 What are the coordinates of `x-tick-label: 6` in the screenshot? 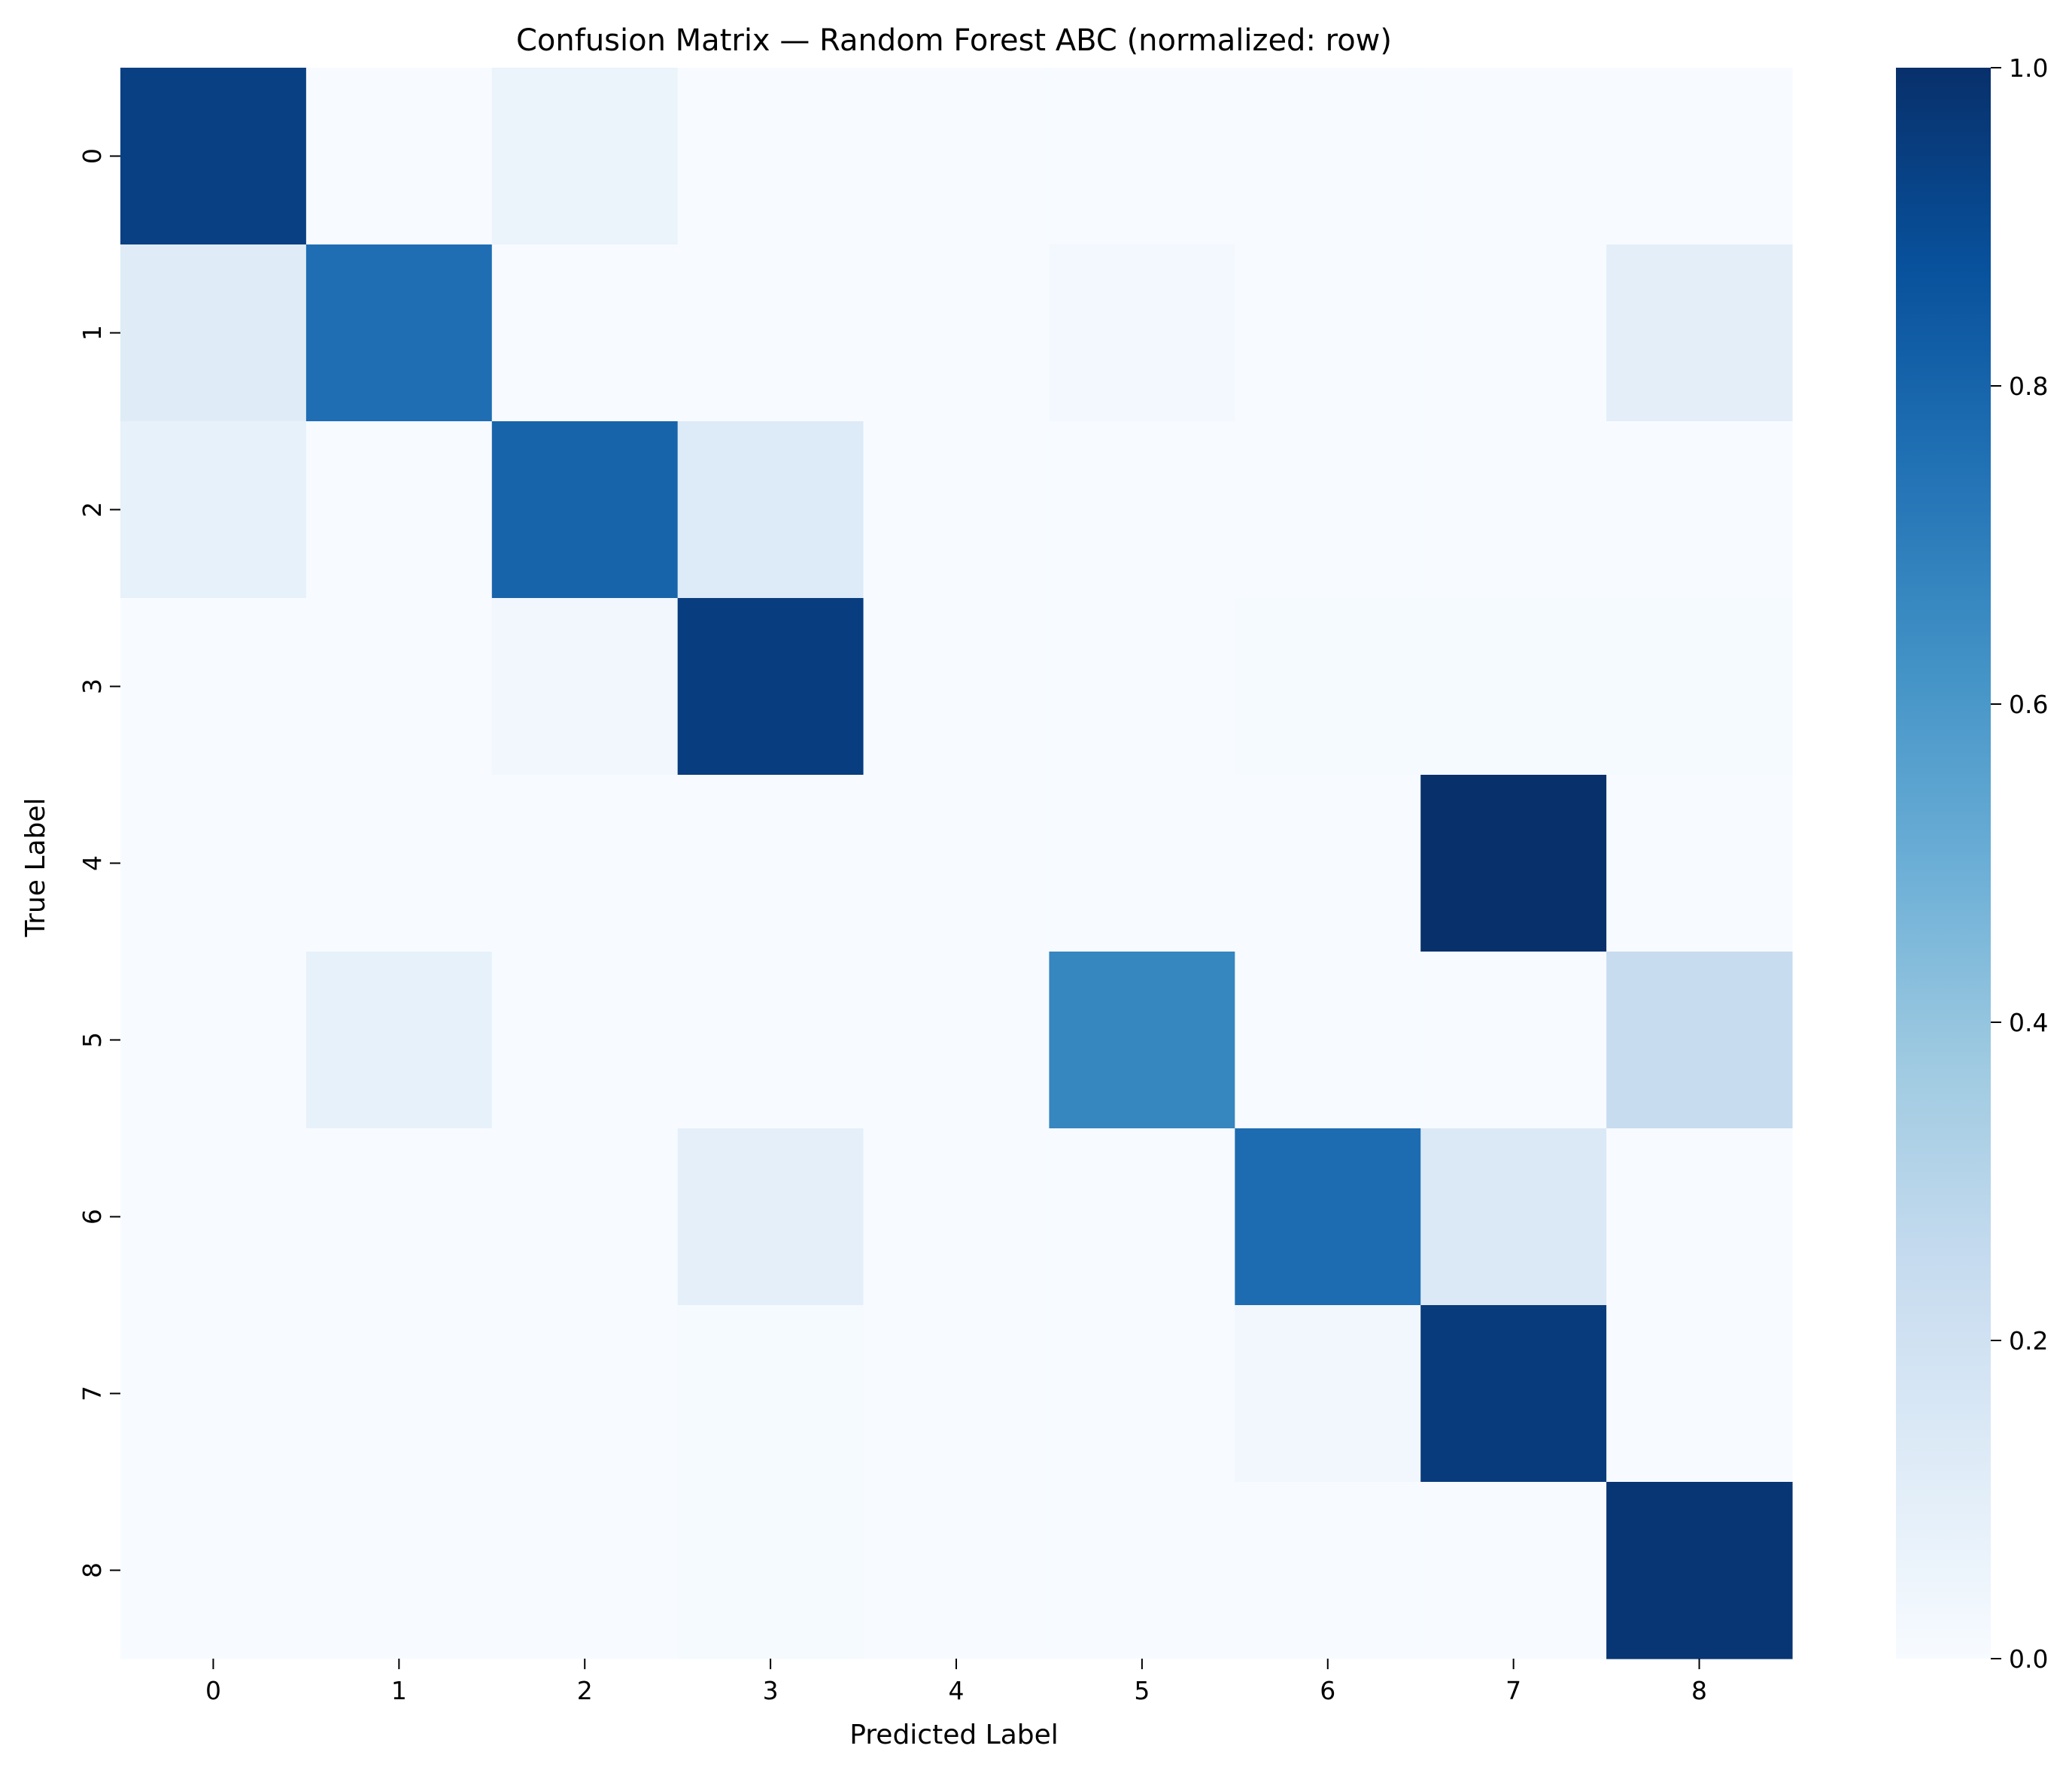 It's located at (1327, 1690).